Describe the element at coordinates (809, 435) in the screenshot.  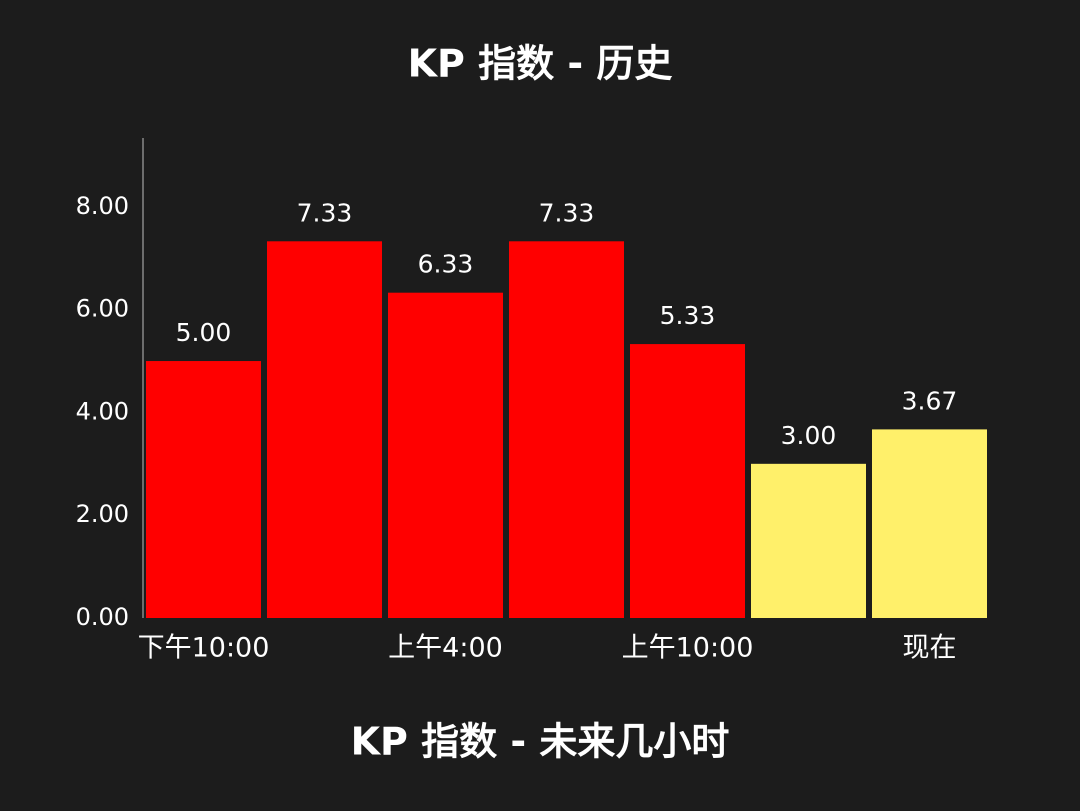
I see `value-label: 3.00` at that location.